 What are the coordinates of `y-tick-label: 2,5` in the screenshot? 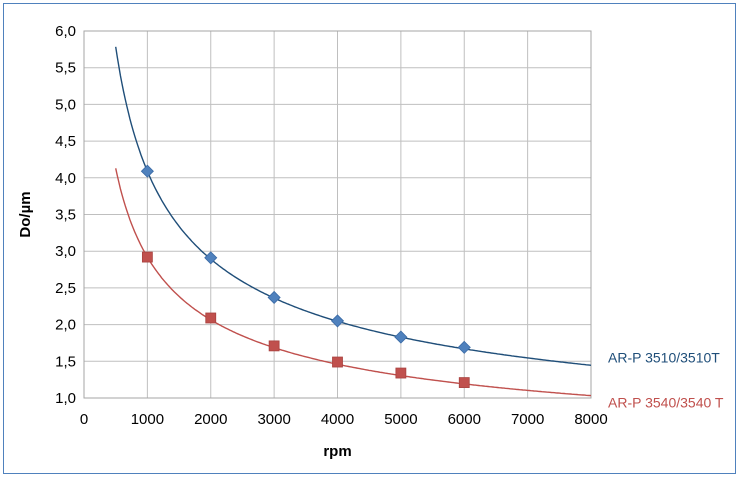 It's located at (65, 288).